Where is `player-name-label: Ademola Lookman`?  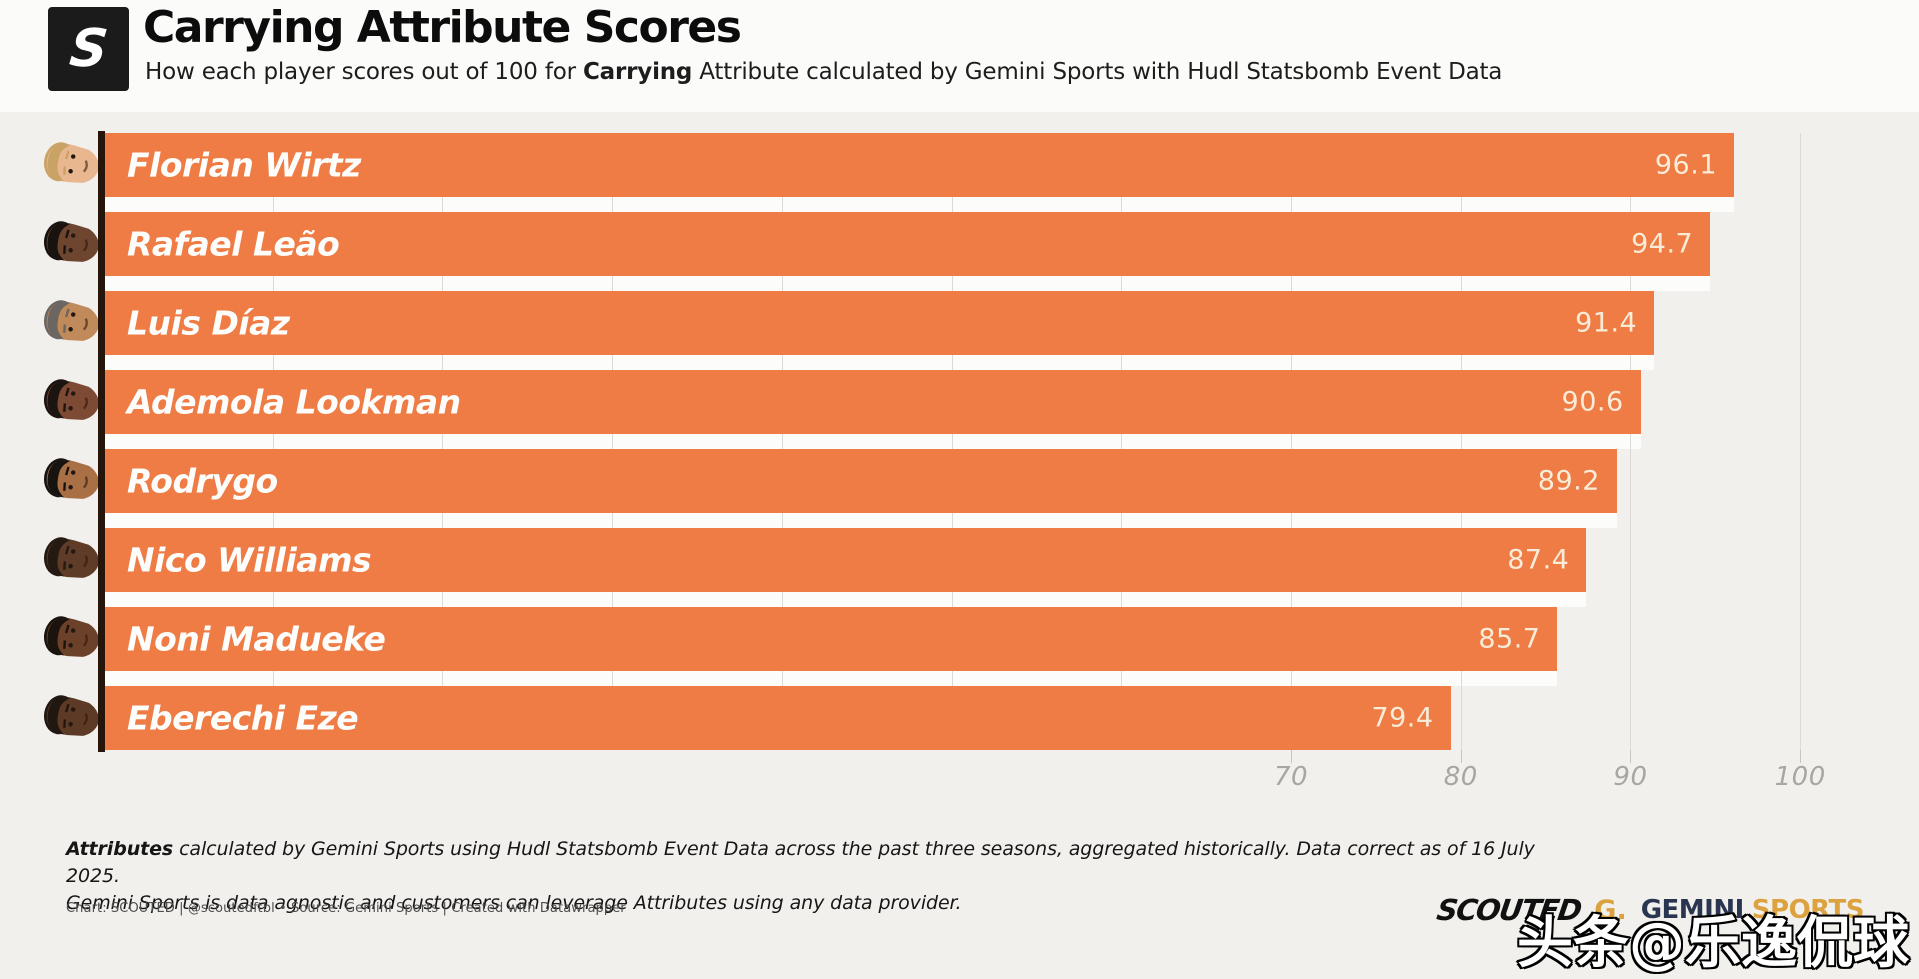 player-name-label: Ademola Lookman is located at coordinates (294, 402).